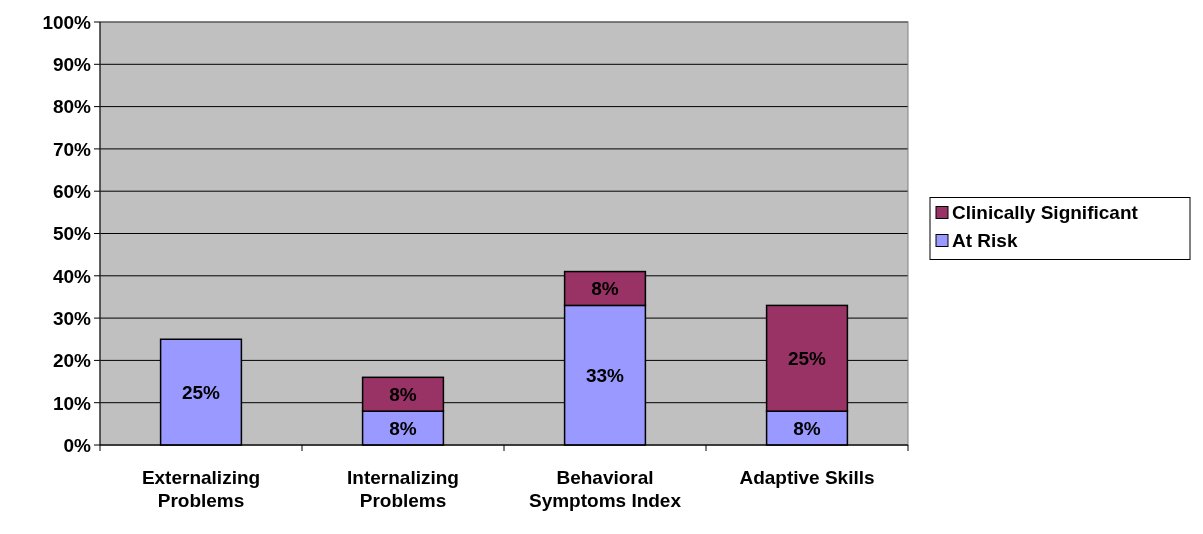  What do you see at coordinates (72, 403) in the screenshot?
I see `y-tick-label: 10%` at bounding box center [72, 403].